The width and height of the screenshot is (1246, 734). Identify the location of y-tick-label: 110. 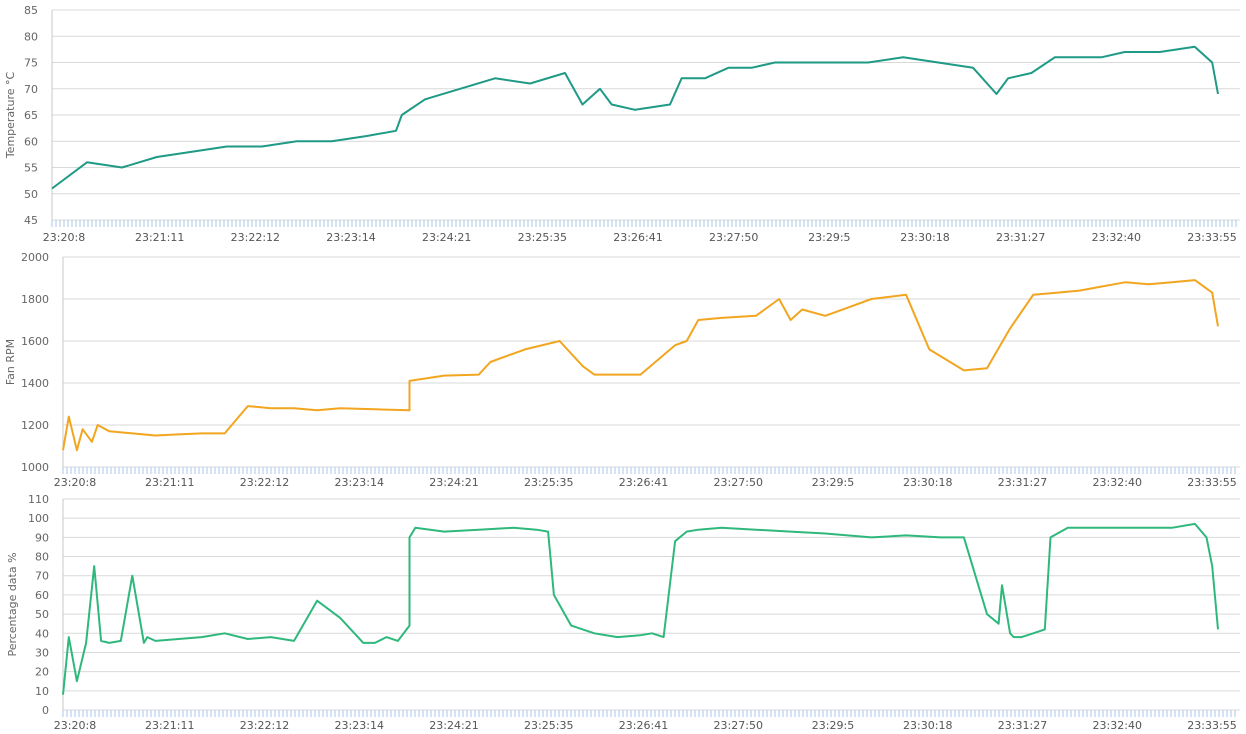
(38, 499).